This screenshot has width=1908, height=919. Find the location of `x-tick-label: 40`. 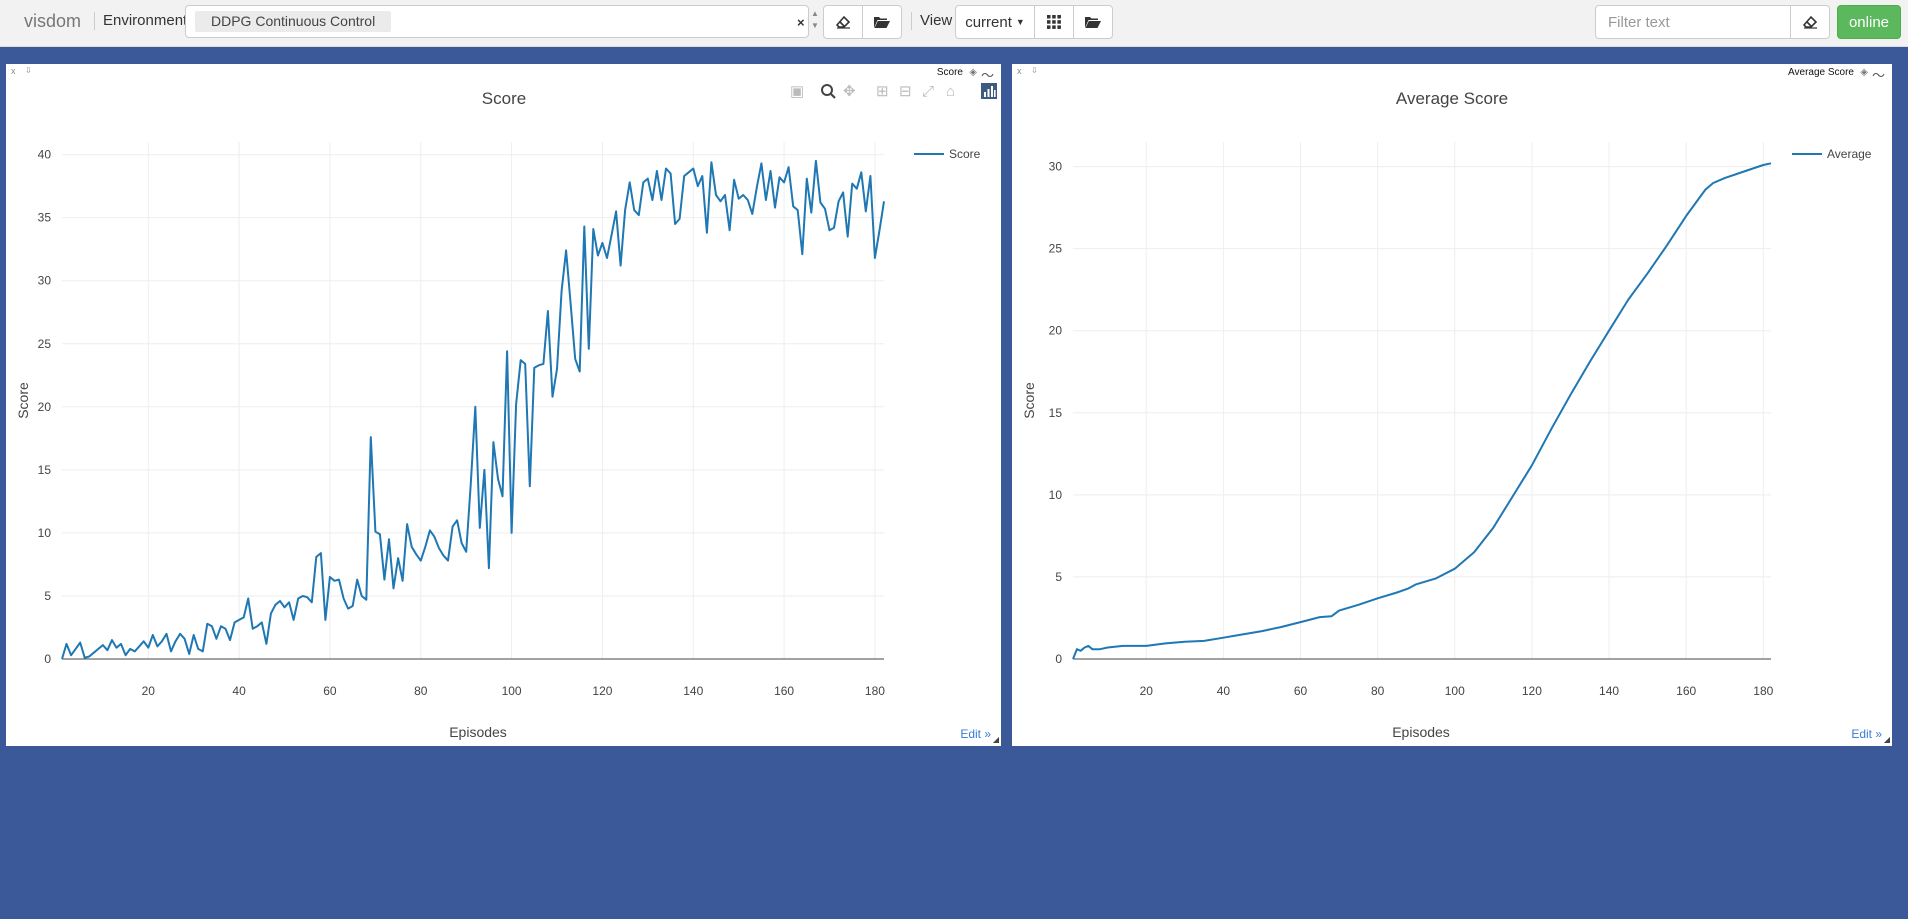

x-tick-label: 40 is located at coordinates (1224, 691).